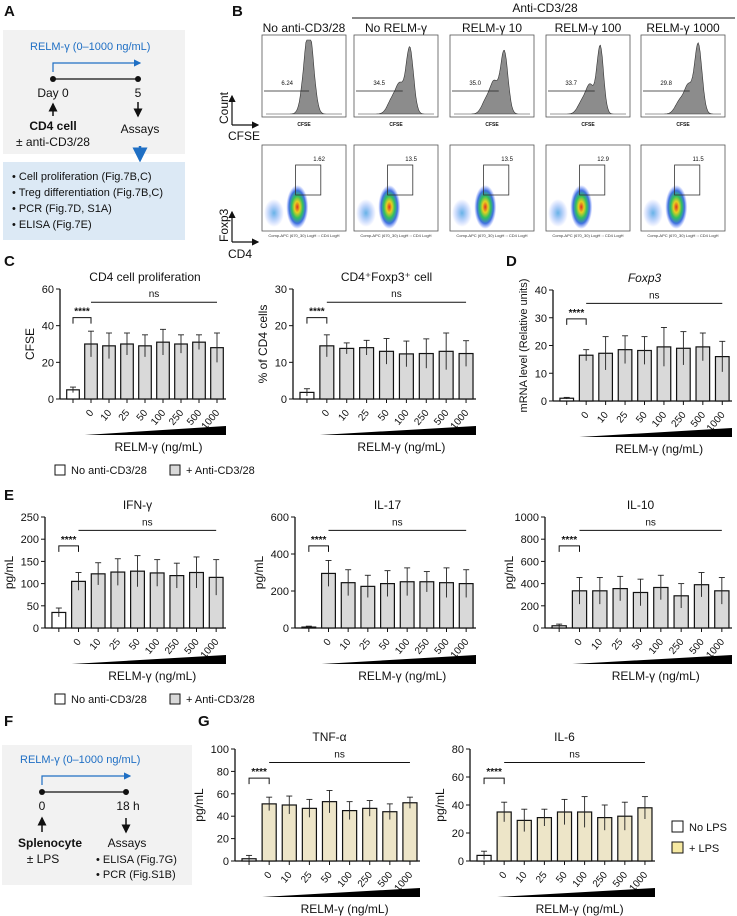 The image size is (737, 916). What do you see at coordinates (527, 518) in the screenshot?
I see `y-tick-label: 1000` at bounding box center [527, 518].